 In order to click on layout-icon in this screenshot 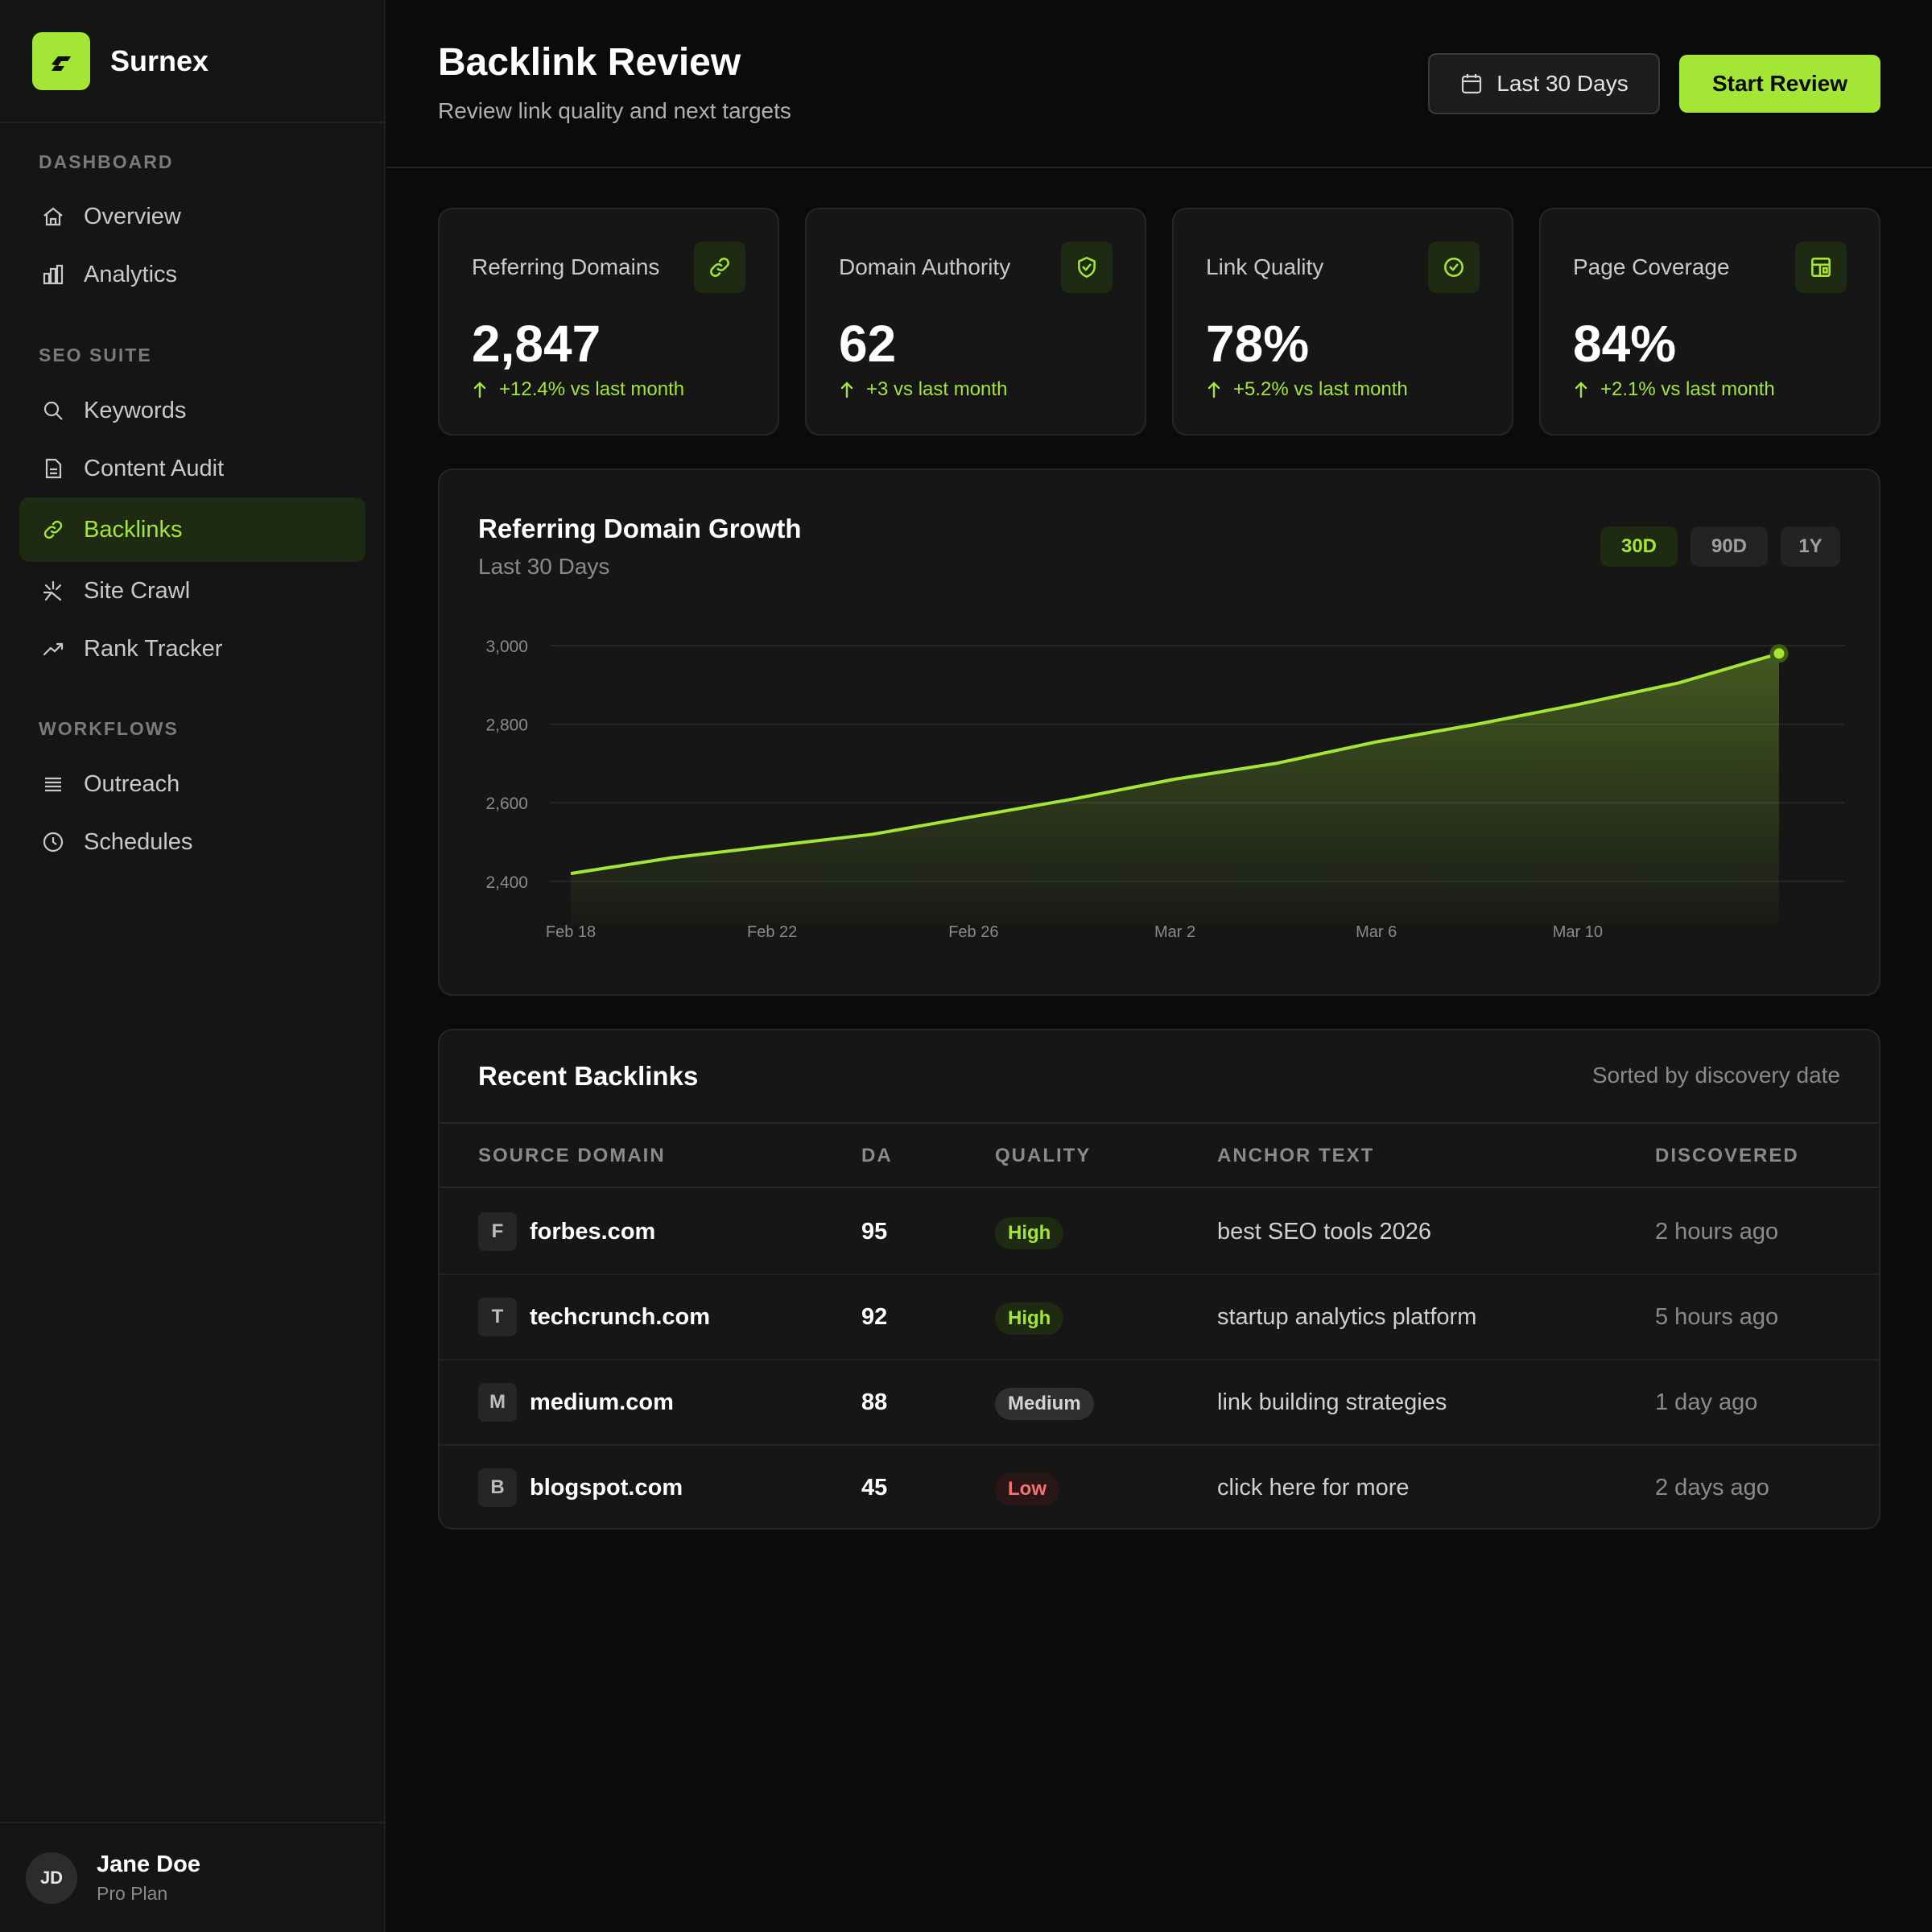, I will do `click(1821, 267)`.